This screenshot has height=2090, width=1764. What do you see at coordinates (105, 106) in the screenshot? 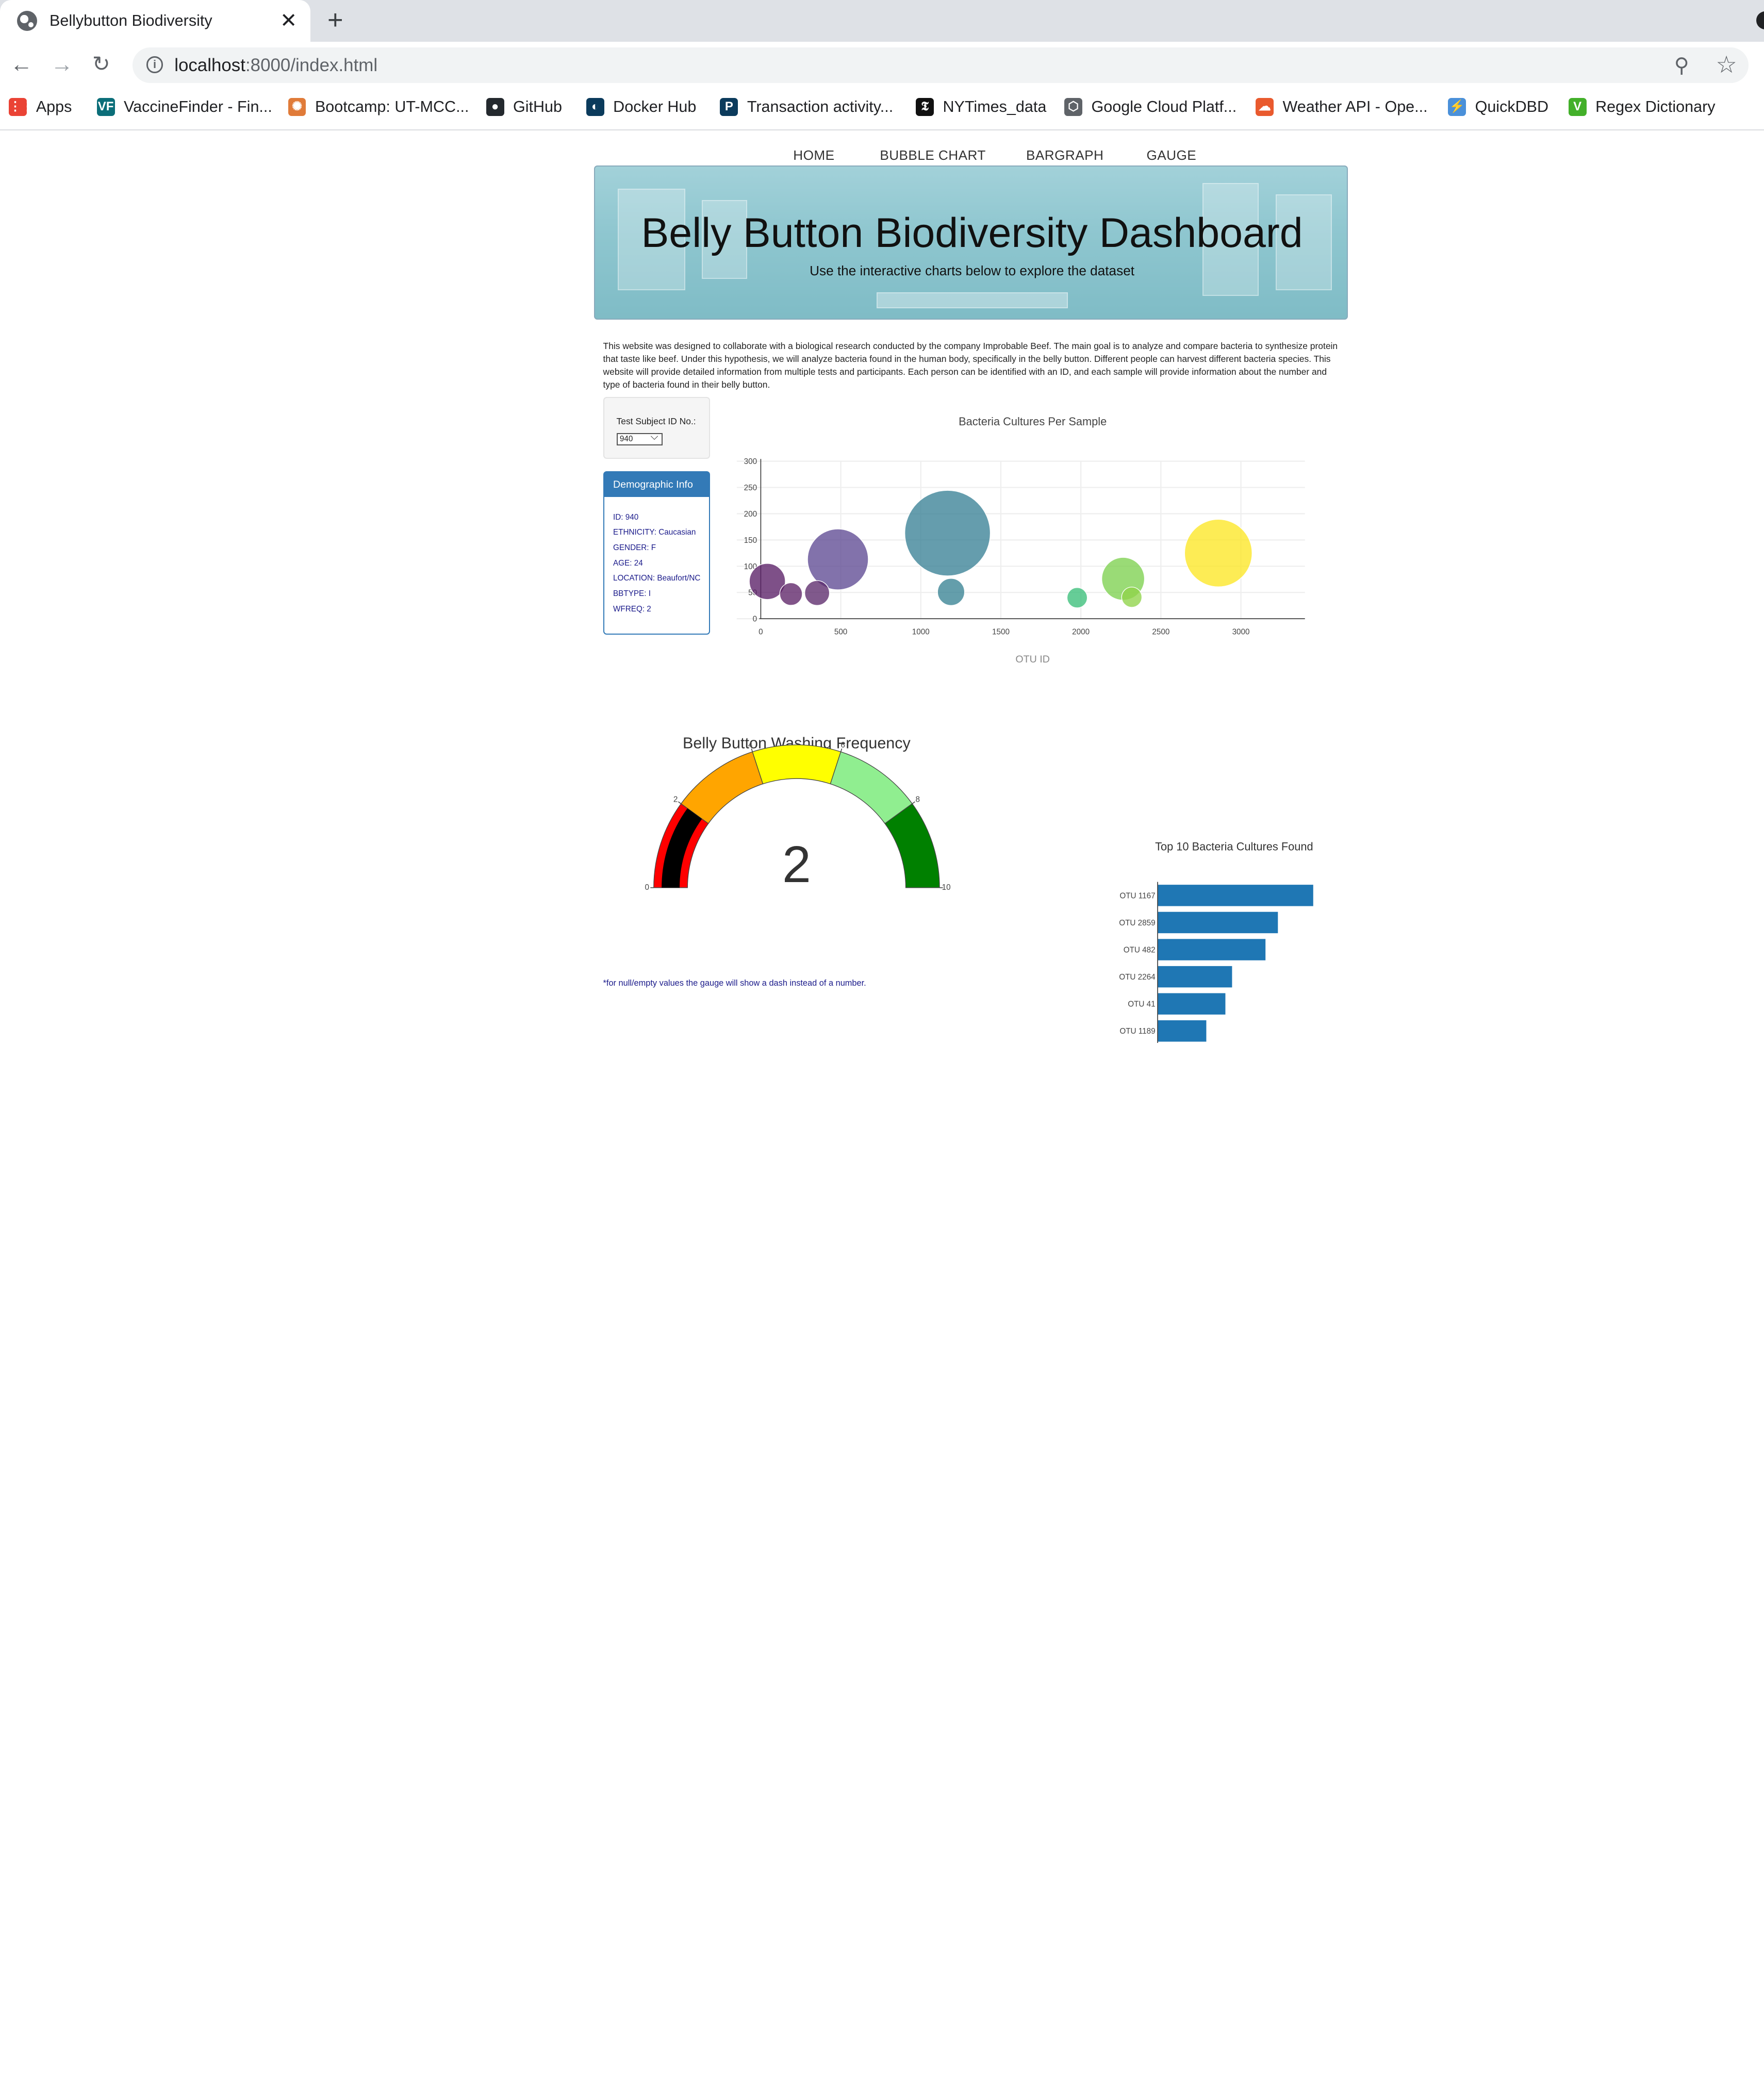
I see `vf-icon: VF` at bounding box center [105, 106].